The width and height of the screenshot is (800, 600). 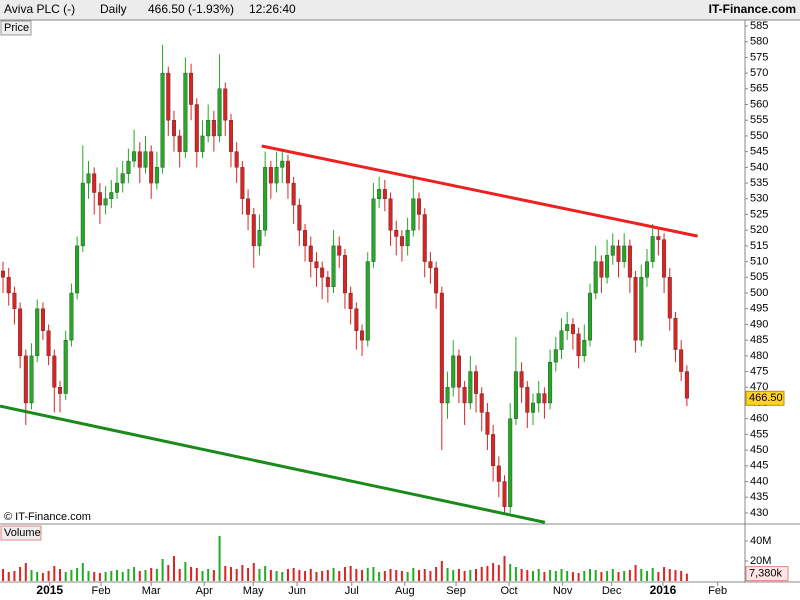 What do you see at coordinates (759, 387) in the screenshot?
I see `y-tick-label: 470` at bounding box center [759, 387].